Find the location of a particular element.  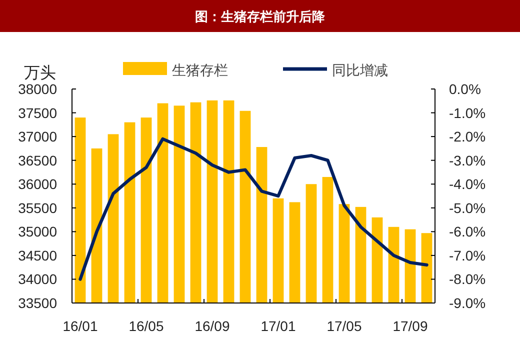

y-tick-label: 33500 is located at coordinates (38, 303).